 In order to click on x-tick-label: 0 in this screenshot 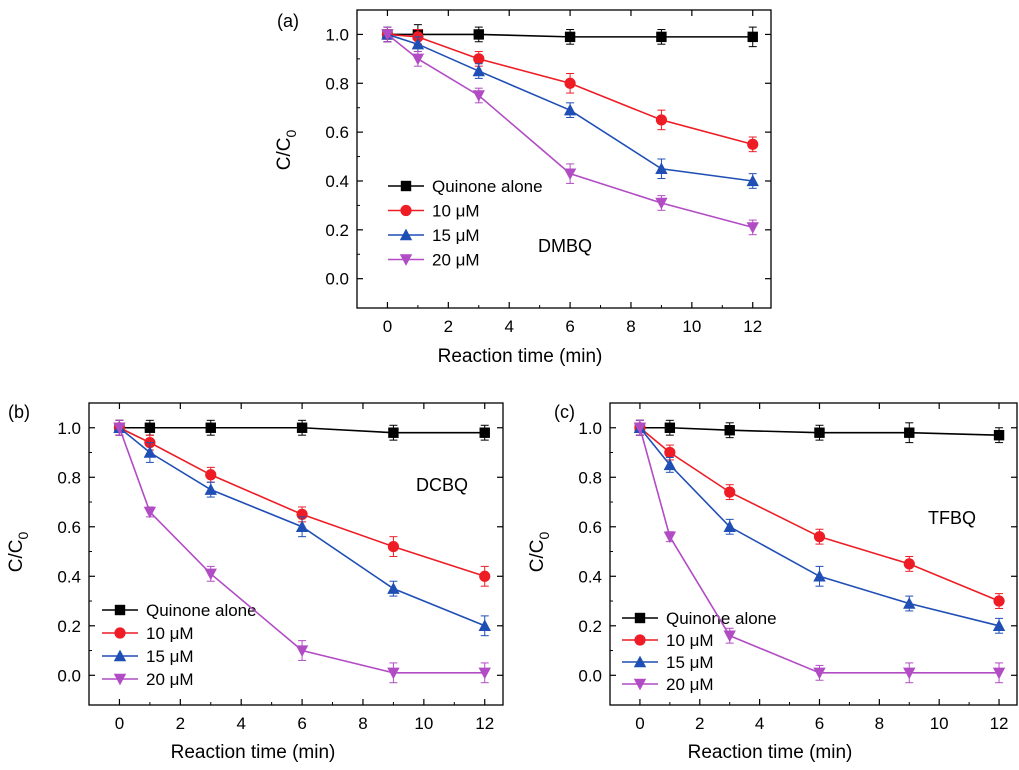, I will do `click(119, 723)`.